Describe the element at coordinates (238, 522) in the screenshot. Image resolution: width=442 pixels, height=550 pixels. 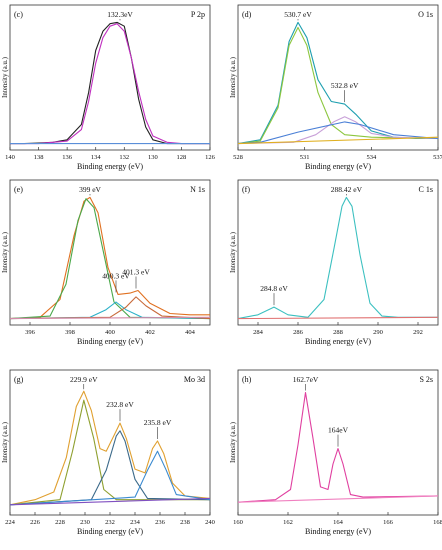
I see `x-tick-label: 160` at that location.